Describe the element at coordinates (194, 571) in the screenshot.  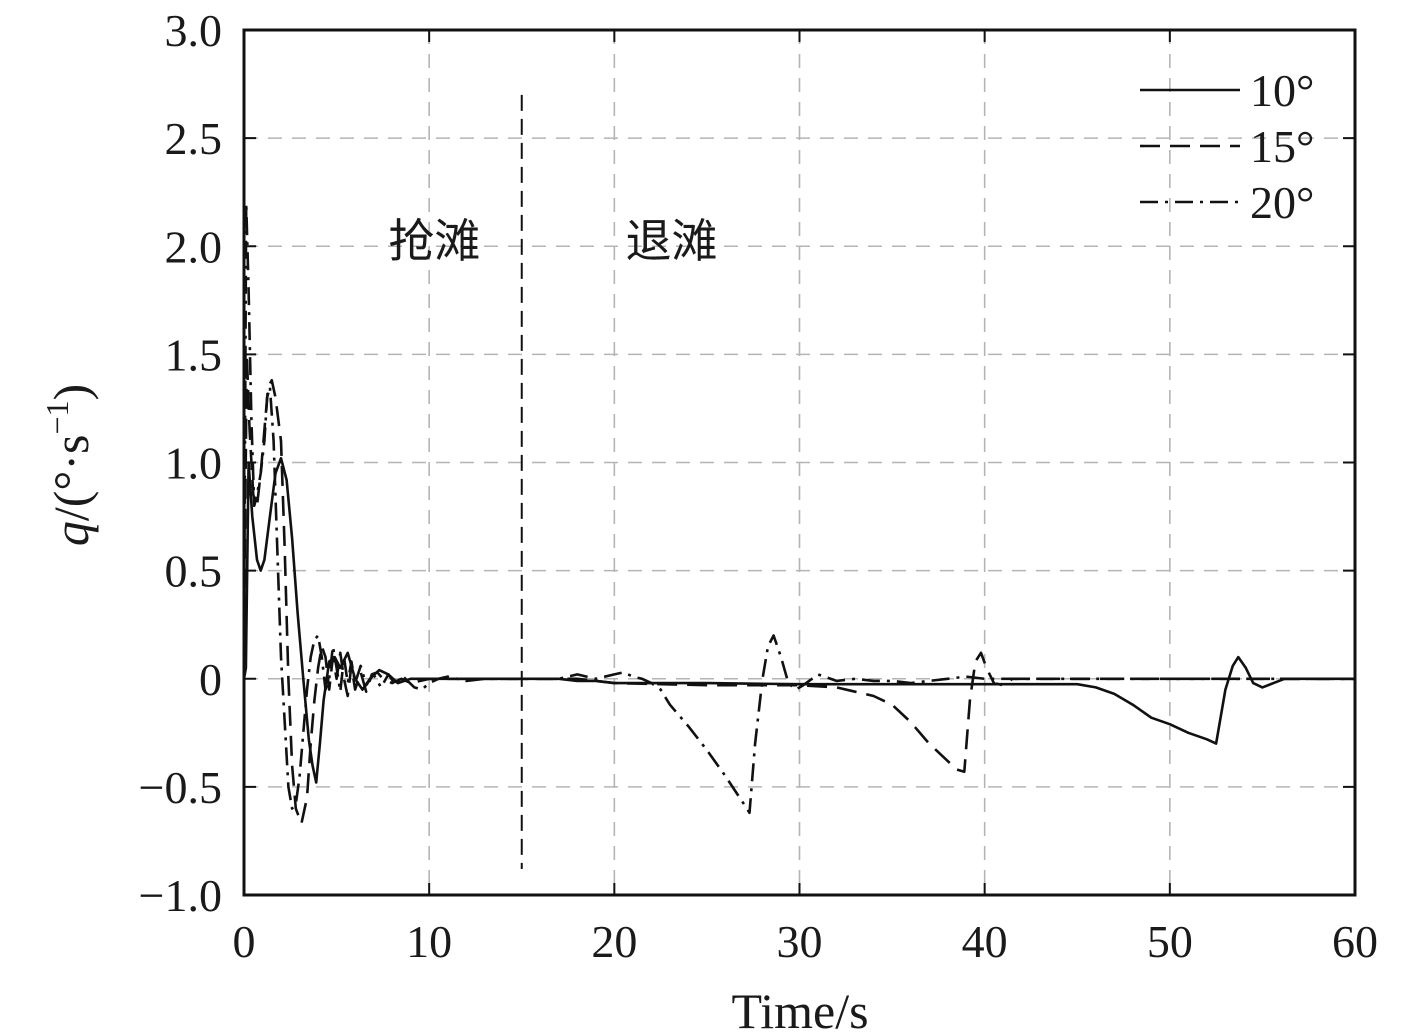
I see `y-tick-label: 0.5` at that location.